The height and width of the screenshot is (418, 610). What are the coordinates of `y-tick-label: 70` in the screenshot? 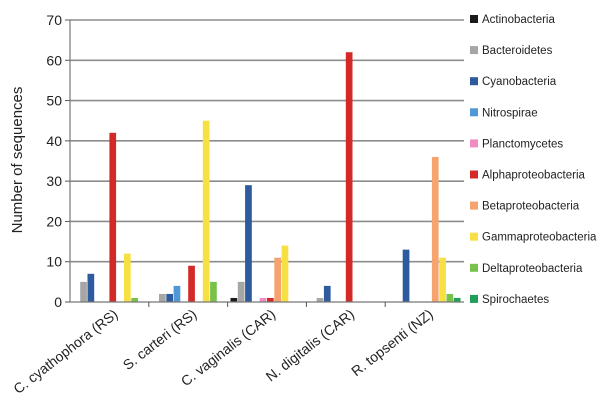 It's located at (54, 20).